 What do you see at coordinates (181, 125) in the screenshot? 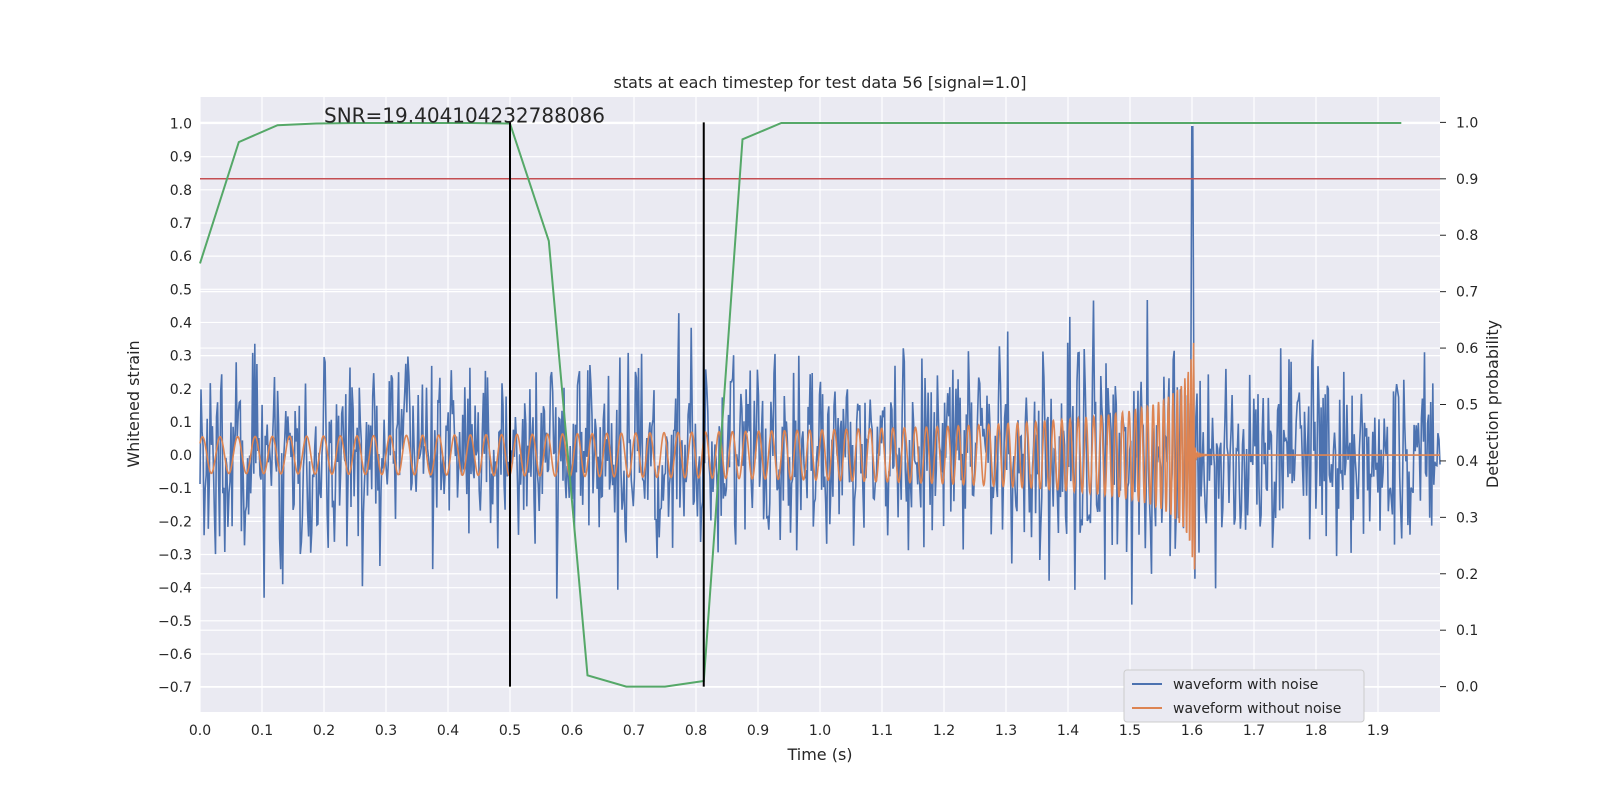
I see `y-tick-label: 1.0` at bounding box center [181, 125].